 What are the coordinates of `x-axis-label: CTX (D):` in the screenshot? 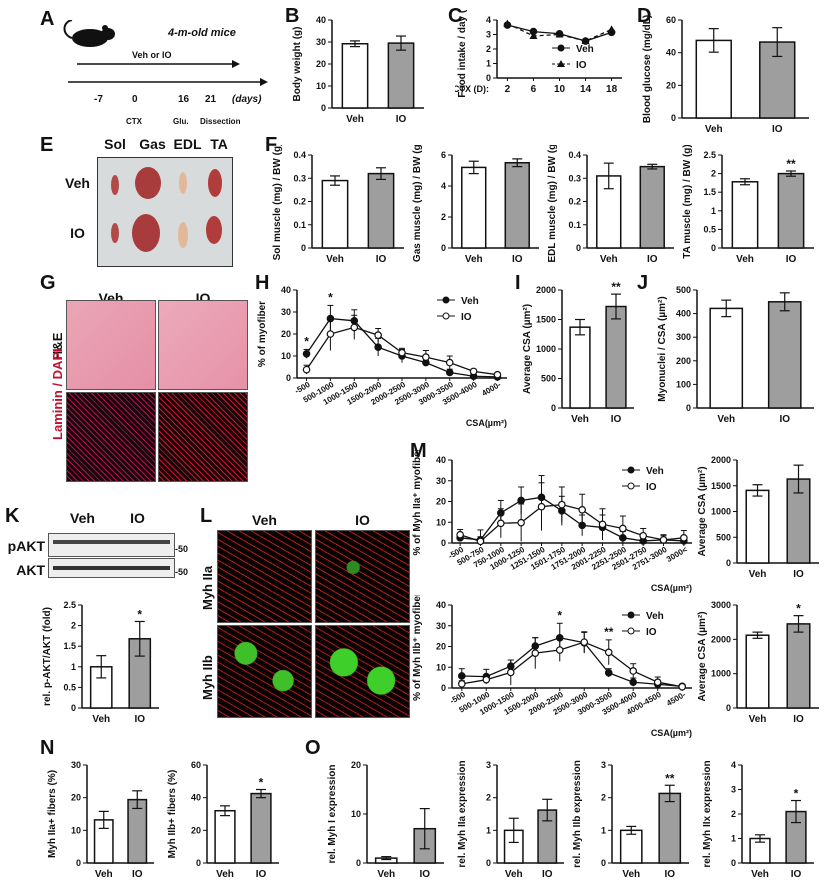 It's located at (472, 89).